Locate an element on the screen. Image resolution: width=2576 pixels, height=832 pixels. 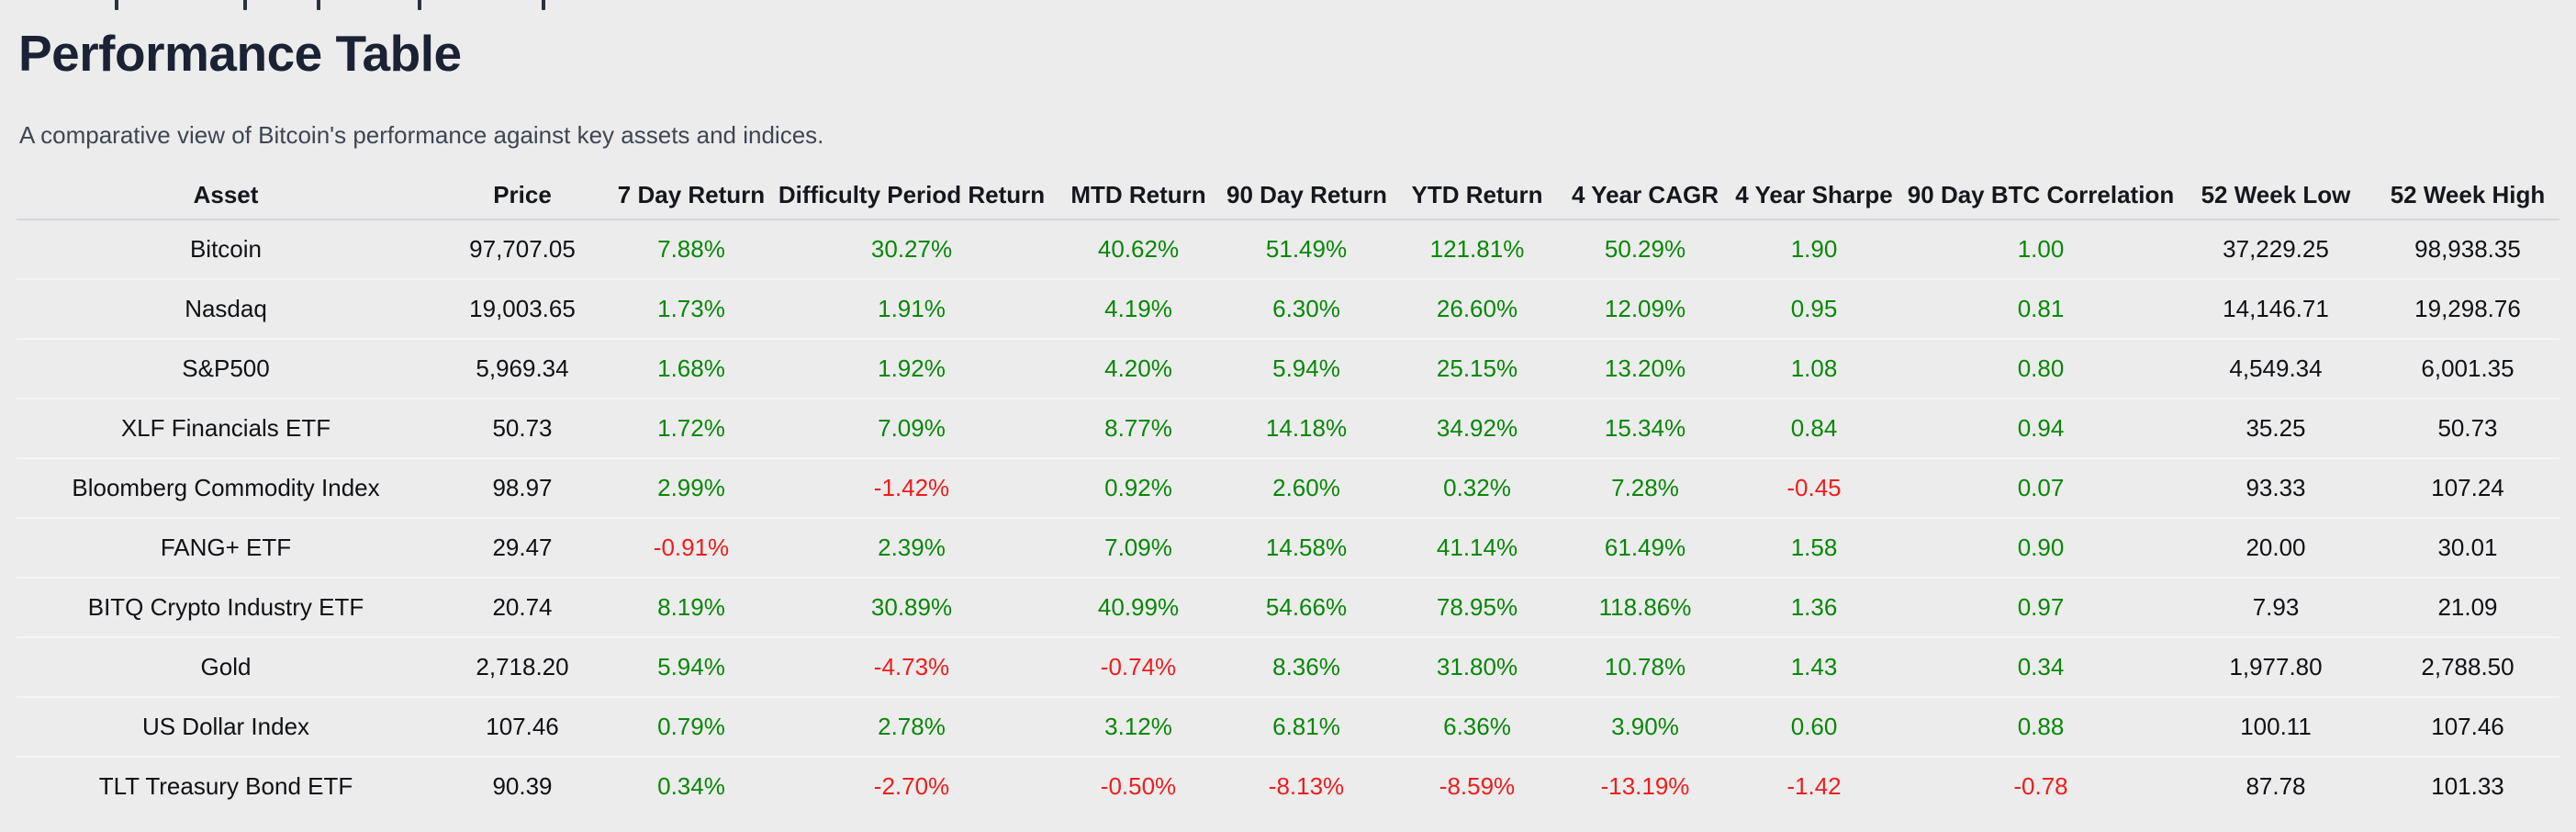
table-cell: 19,298.76 is located at coordinates (2467, 308).